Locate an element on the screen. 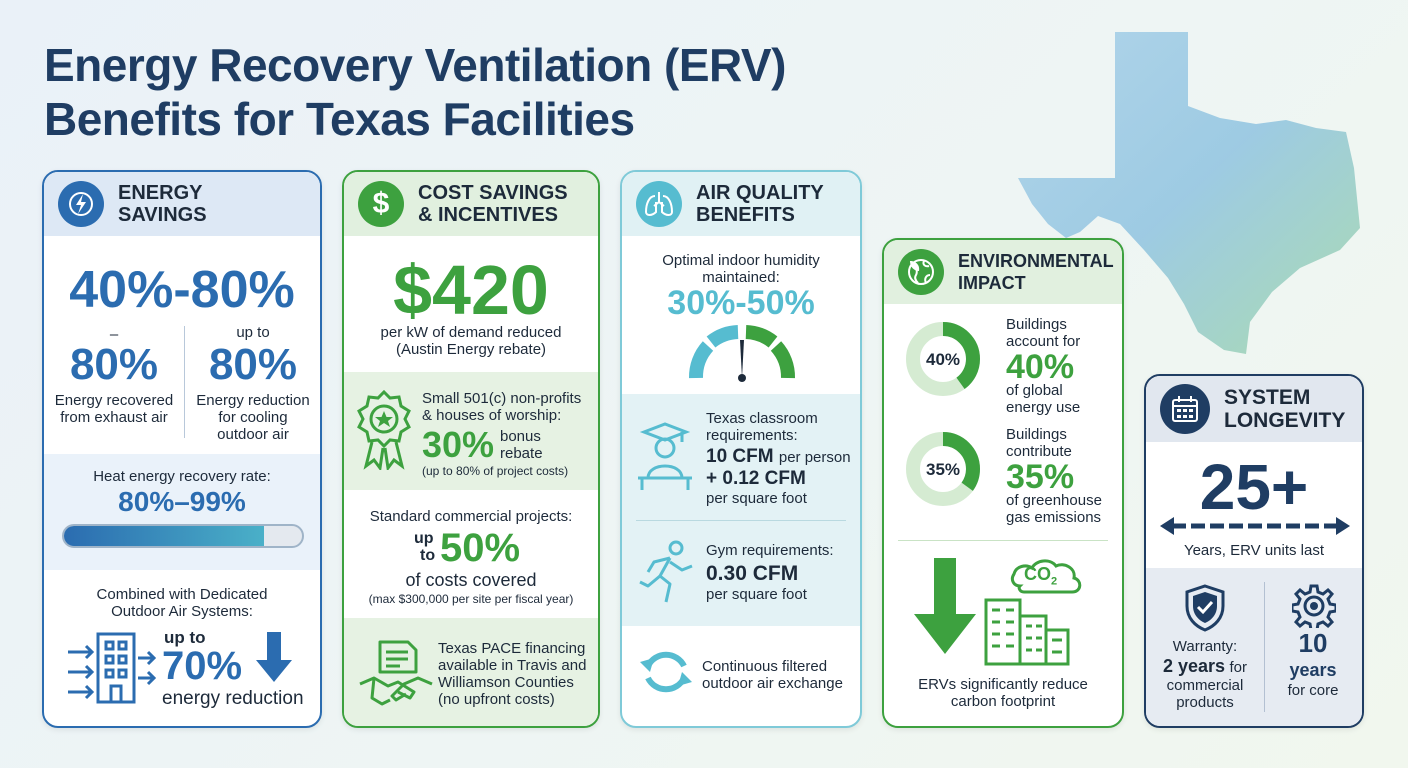 Image resolution: width=1408 pixels, height=768 pixels. dollar-icon: $ is located at coordinates (381, 204).